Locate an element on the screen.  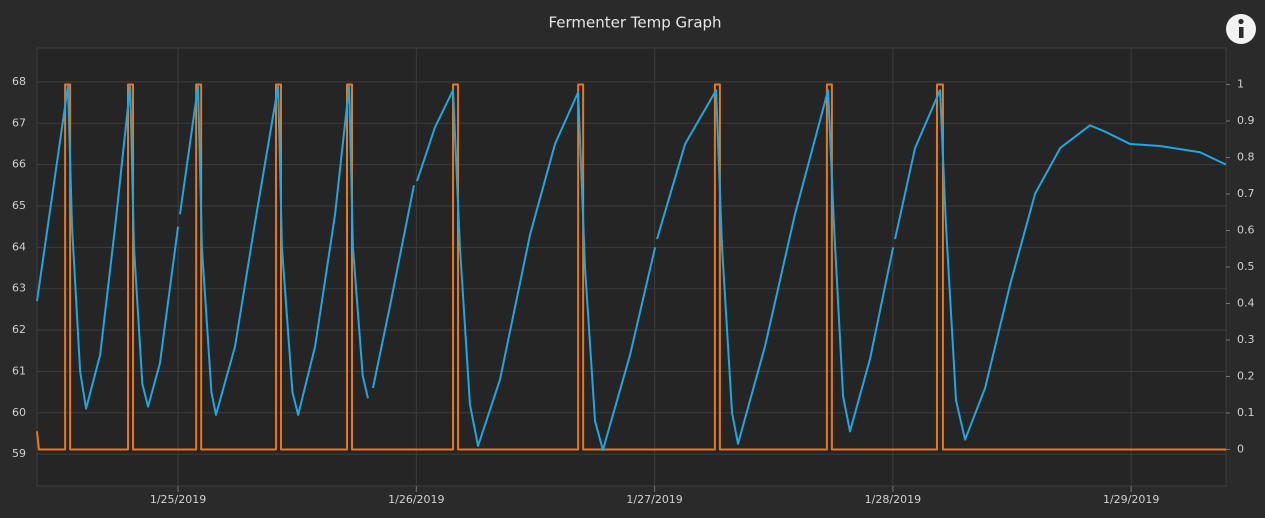
x-tick-label: 1/29/2019 is located at coordinates (1131, 499).